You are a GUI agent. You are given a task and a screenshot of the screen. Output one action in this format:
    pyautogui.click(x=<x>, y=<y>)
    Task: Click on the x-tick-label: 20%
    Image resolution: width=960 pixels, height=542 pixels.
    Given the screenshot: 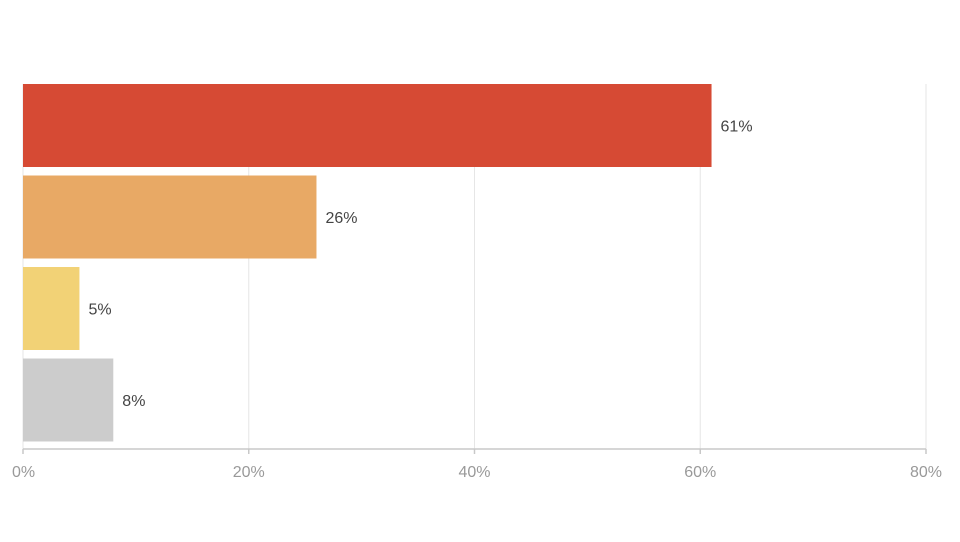 What is the action you would take?
    pyautogui.click(x=249, y=472)
    